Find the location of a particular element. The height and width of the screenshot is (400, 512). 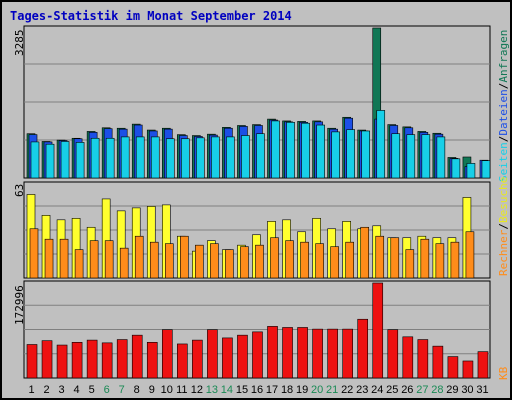

day-label-19: 19 is located at coordinates (302, 390).